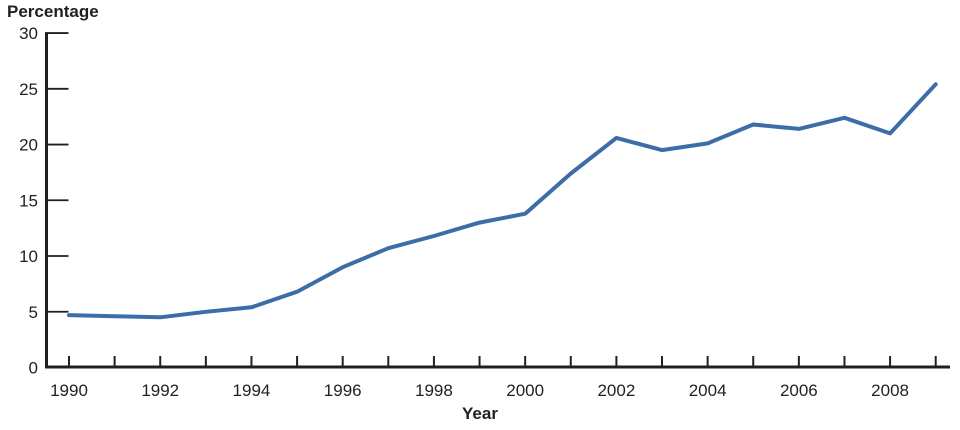 The height and width of the screenshot is (430, 960). Describe the element at coordinates (28, 200) in the screenshot. I see `y-tick-label: 15` at that location.